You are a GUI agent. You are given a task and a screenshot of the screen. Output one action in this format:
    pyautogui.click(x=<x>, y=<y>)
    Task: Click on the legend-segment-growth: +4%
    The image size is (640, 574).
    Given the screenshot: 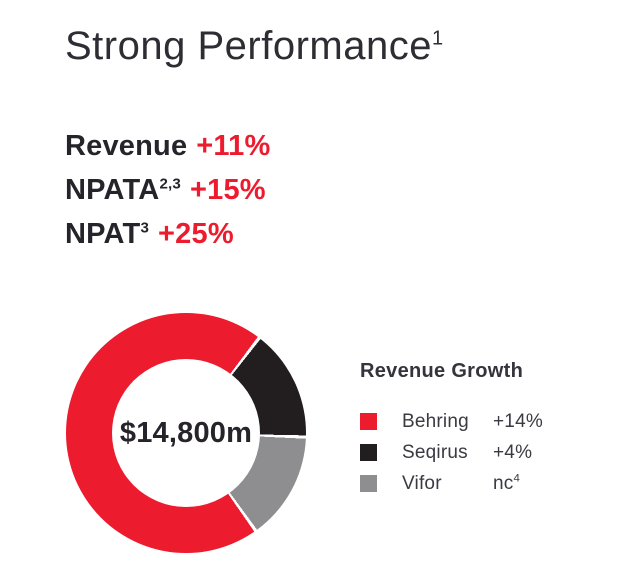 What is the action you would take?
    pyautogui.click(x=512, y=453)
    